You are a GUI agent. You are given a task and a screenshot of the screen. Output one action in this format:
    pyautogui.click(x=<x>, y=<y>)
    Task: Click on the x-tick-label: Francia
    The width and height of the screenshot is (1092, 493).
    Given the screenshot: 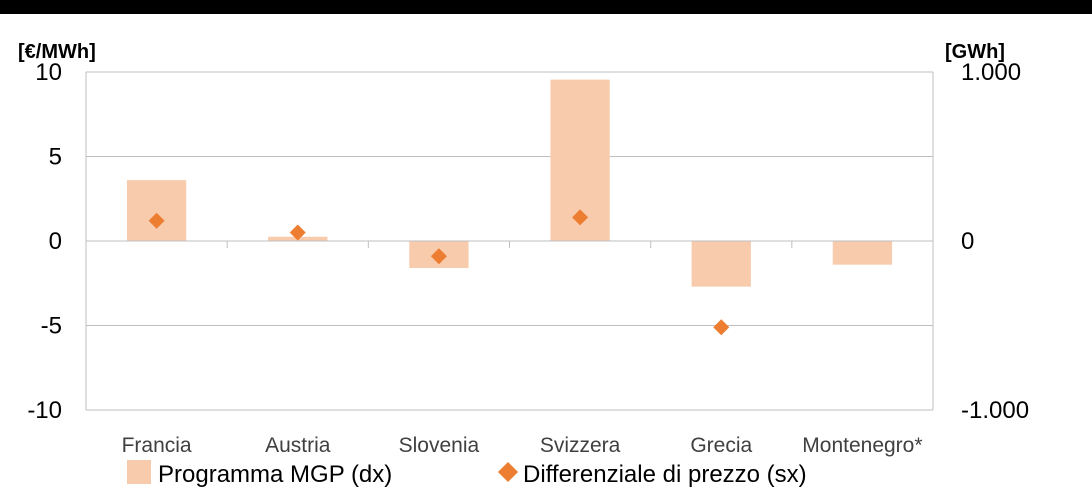 What is the action you would take?
    pyautogui.click(x=157, y=445)
    